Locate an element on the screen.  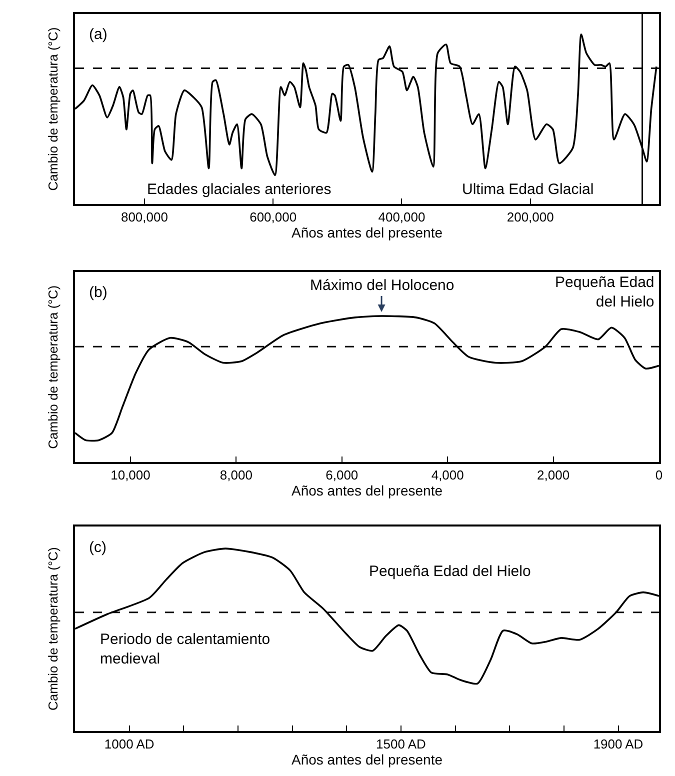
annotation: (c) is located at coordinates (97, 547).